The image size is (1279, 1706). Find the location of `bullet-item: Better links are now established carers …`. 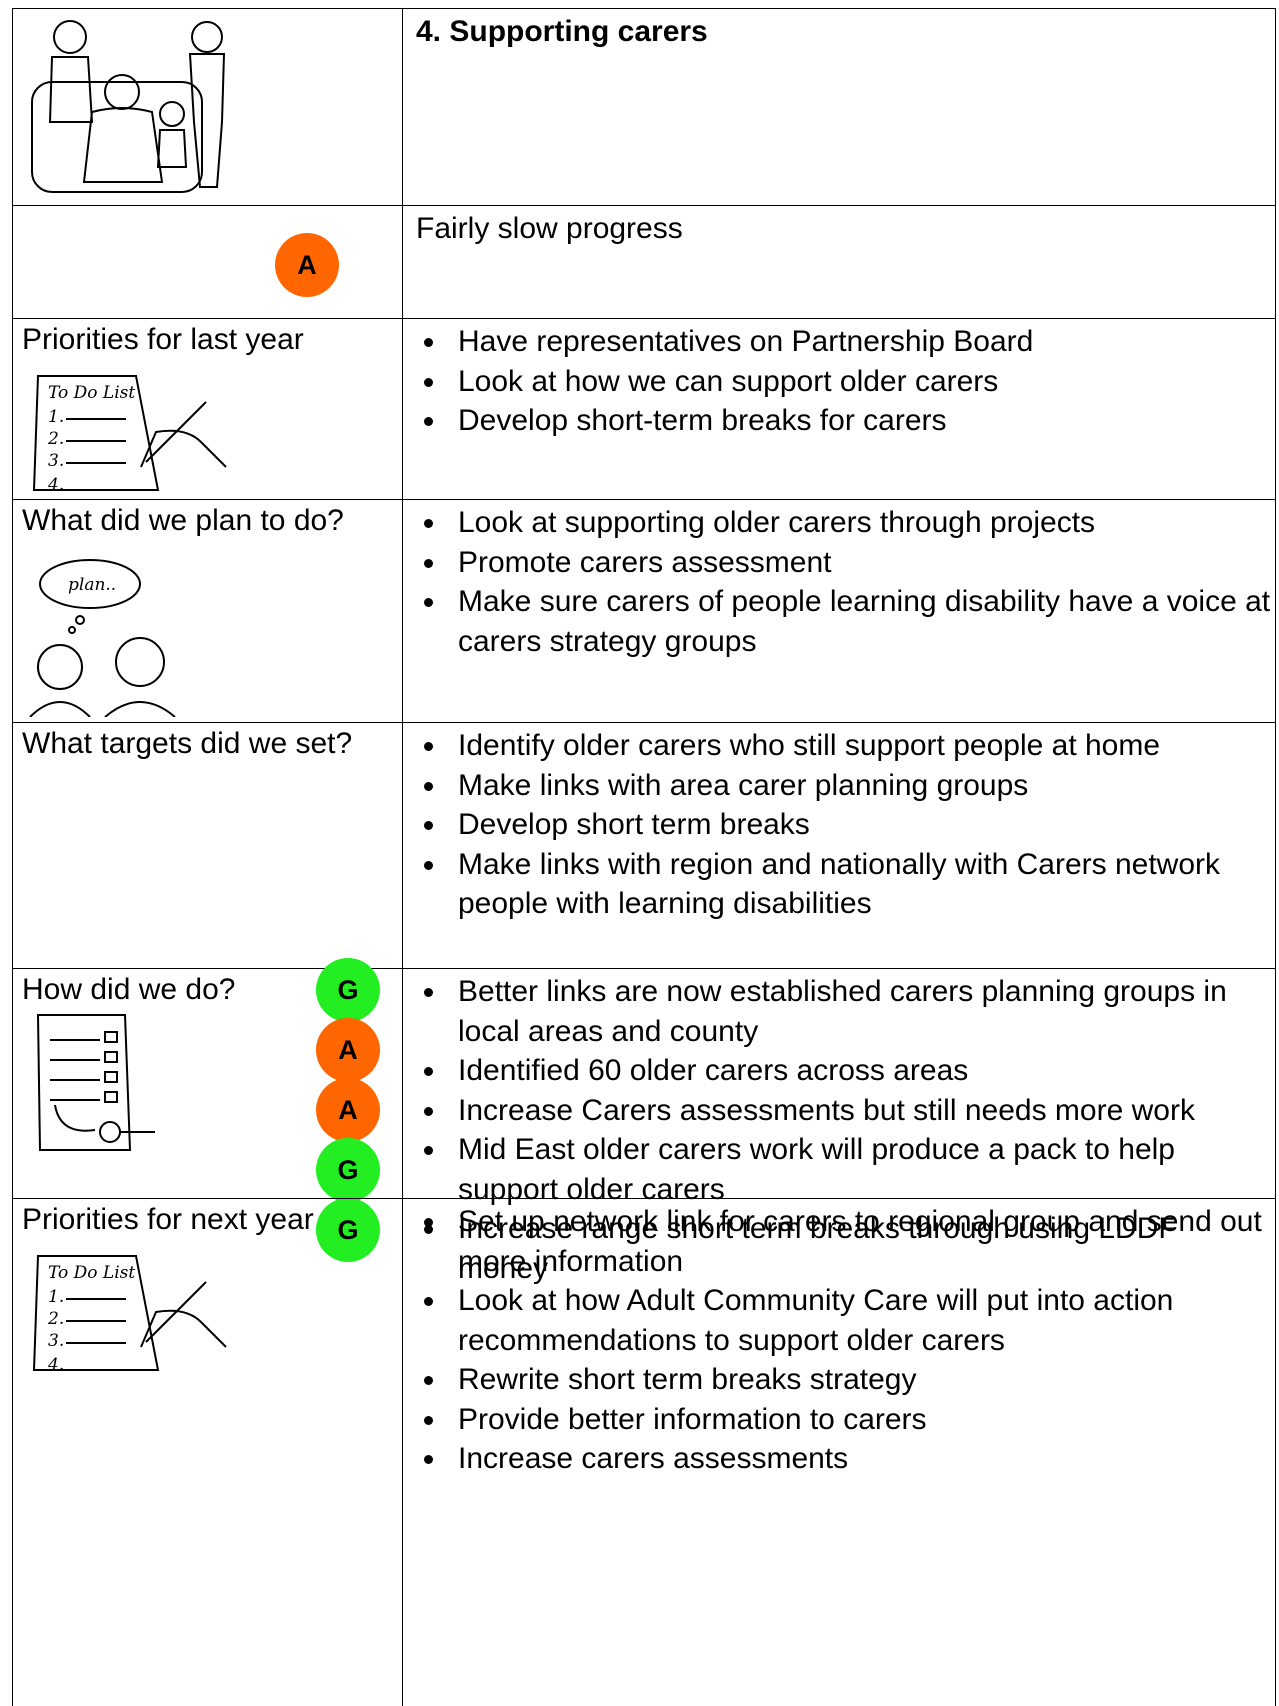

bullet-item: Better links are now established carers … is located at coordinates (845, 1011).